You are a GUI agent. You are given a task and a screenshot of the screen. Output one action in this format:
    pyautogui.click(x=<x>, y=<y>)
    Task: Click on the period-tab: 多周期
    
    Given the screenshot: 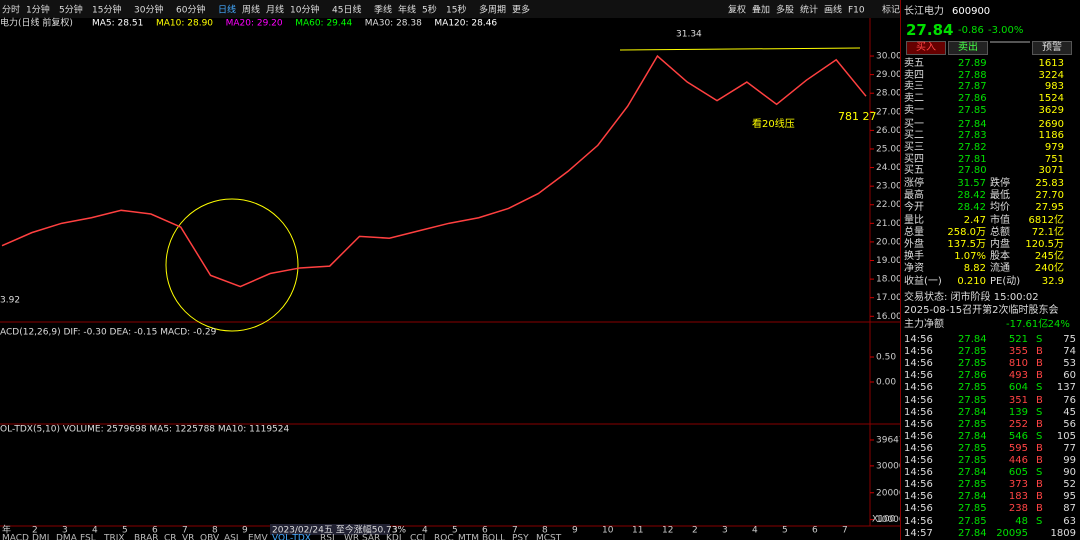 What is the action you would take?
    pyautogui.click(x=492, y=10)
    